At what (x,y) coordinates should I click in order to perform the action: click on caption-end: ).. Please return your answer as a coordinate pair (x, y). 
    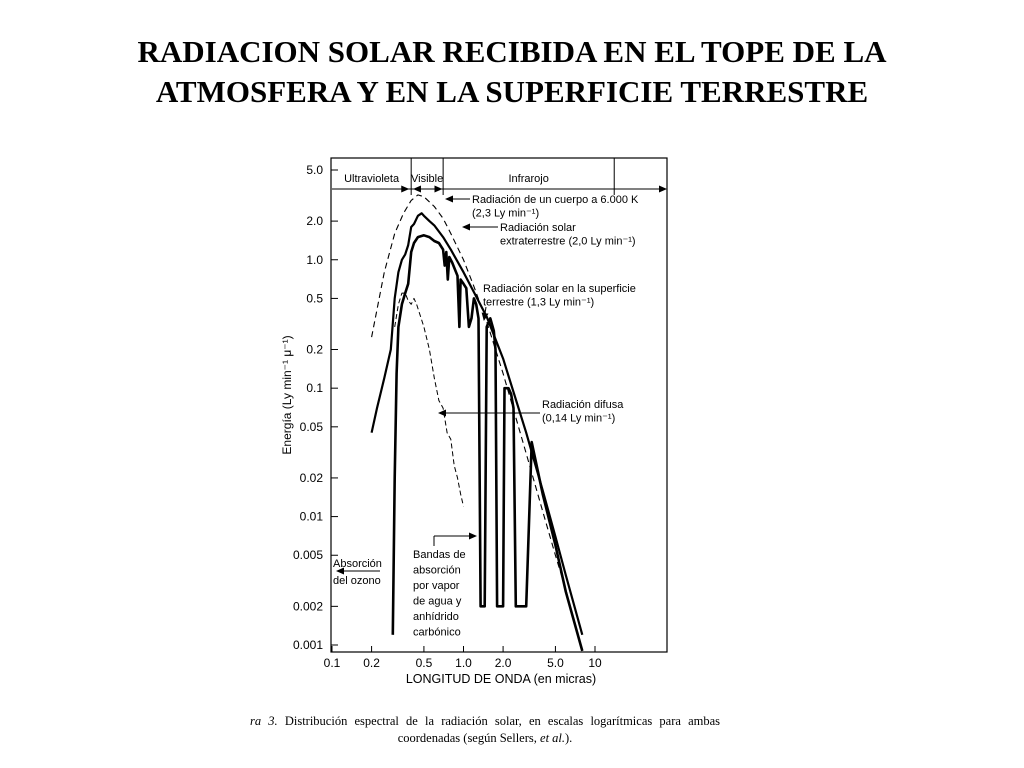
    Looking at the image, I should click on (569, 738).